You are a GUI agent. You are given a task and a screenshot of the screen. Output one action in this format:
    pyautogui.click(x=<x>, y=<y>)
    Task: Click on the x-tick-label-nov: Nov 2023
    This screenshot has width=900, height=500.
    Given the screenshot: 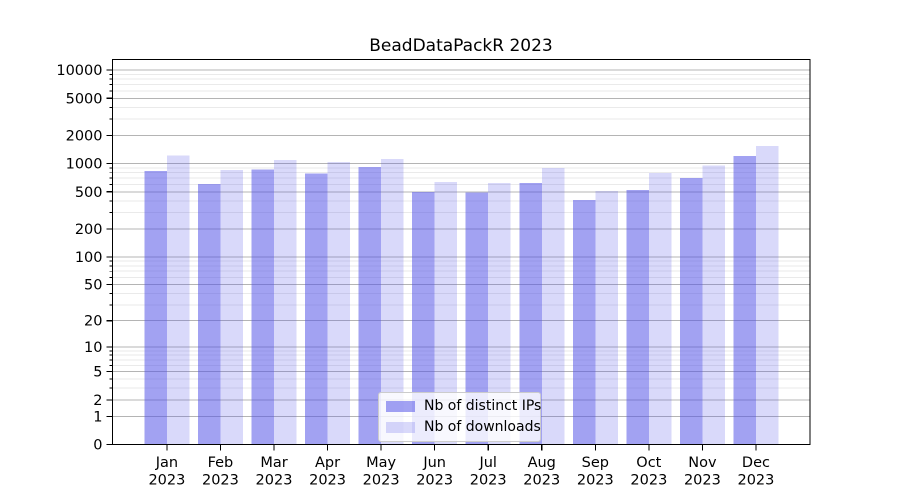 What is the action you would take?
    pyautogui.click(x=702, y=472)
    